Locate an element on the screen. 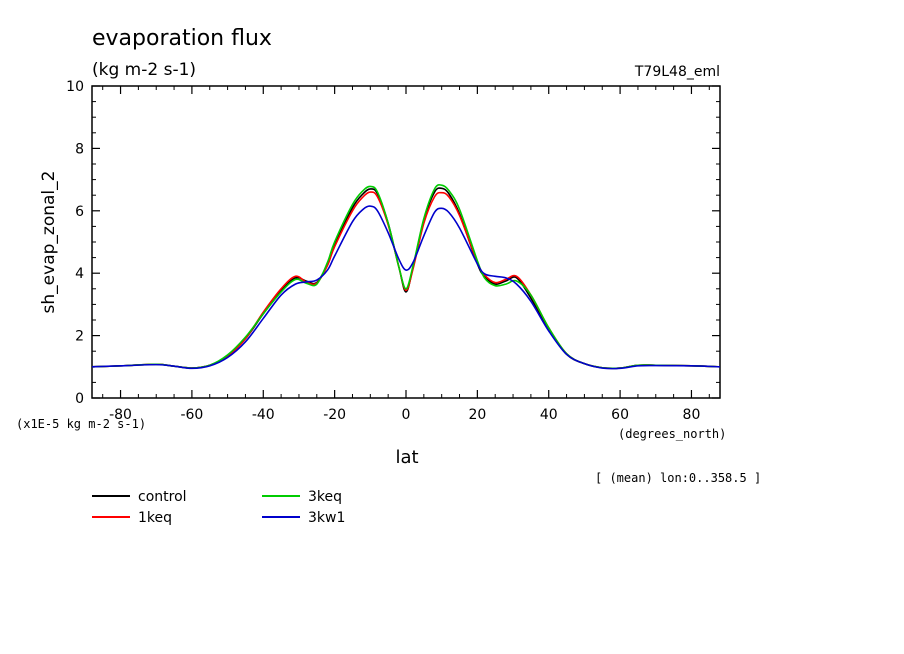 Image resolution: width=904 pixels, height=654 pixels. y-axis-label: sh_evap_zonal_2 is located at coordinates (49, 242).